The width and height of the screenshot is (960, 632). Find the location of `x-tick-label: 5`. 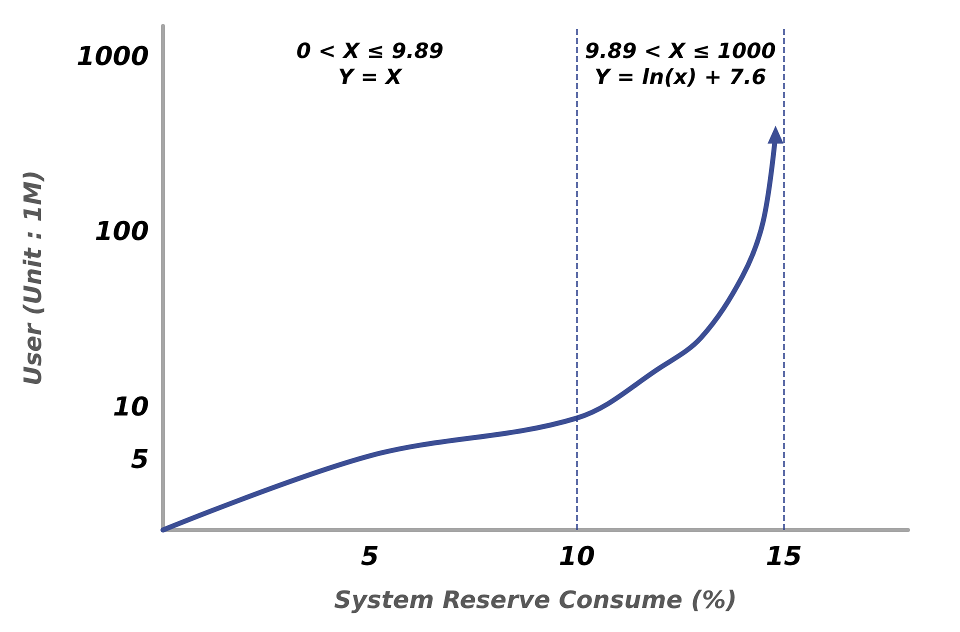

x-tick-label: 5 is located at coordinates (369, 557).